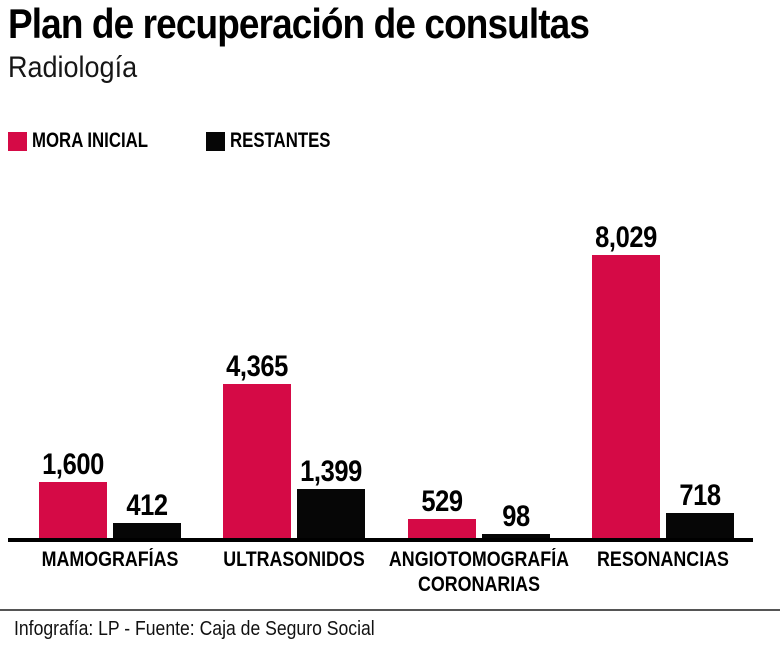 The width and height of the screenshot is (780, 650). I want to click on bar-mamografias-restantes, so click(147, 530).